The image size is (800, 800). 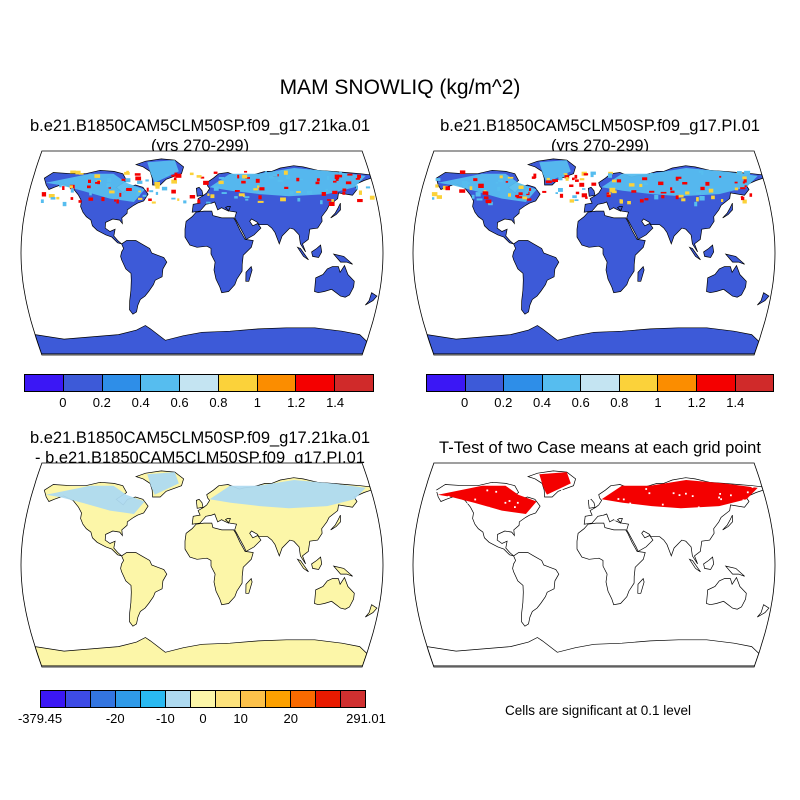 I want to click on map-21ka, so click(x=202, y=253).